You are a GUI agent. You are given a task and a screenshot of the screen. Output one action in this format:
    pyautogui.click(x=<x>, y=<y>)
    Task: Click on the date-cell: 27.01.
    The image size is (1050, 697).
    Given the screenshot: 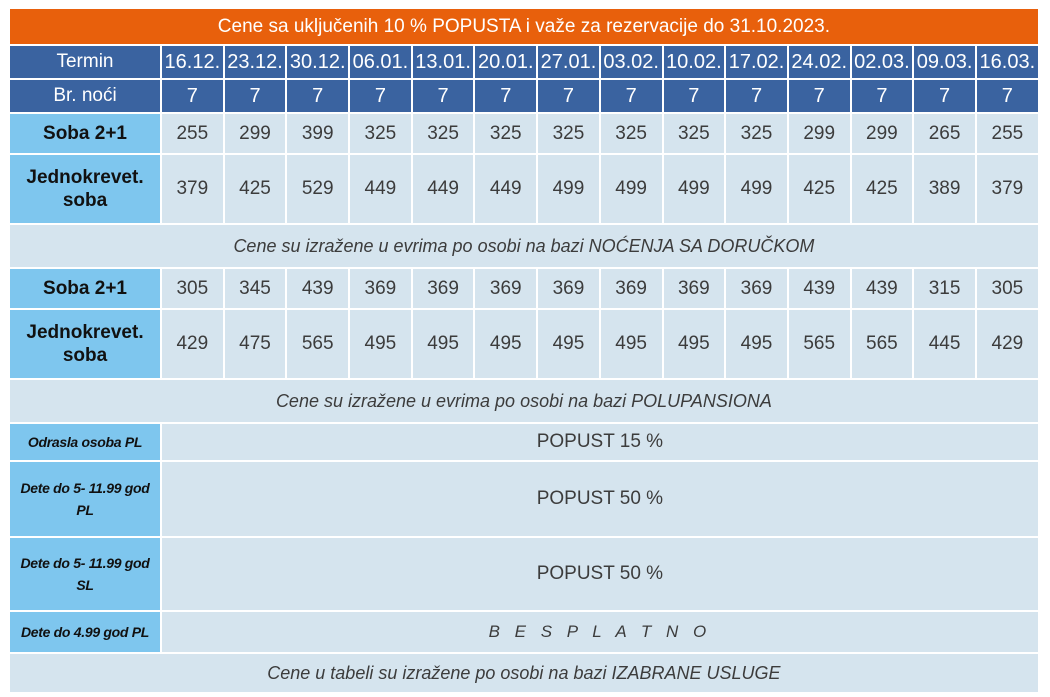 What is the action you would take?
    pyautogui.click(x=568, y=62)
    